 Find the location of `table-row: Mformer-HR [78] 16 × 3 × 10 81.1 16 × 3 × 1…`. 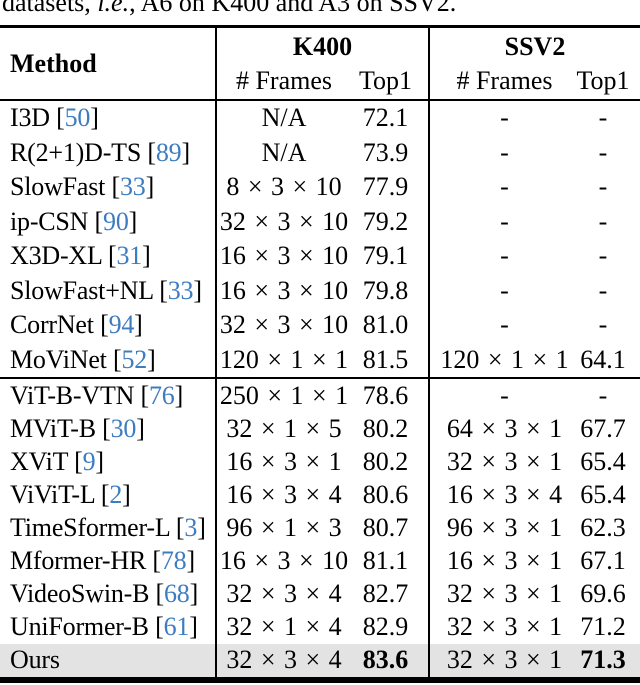

table-row: Mformer-HR [78] 16 × 3 × 10 81.1 16 × 3 × 1… is located at coordinates (320, 561).